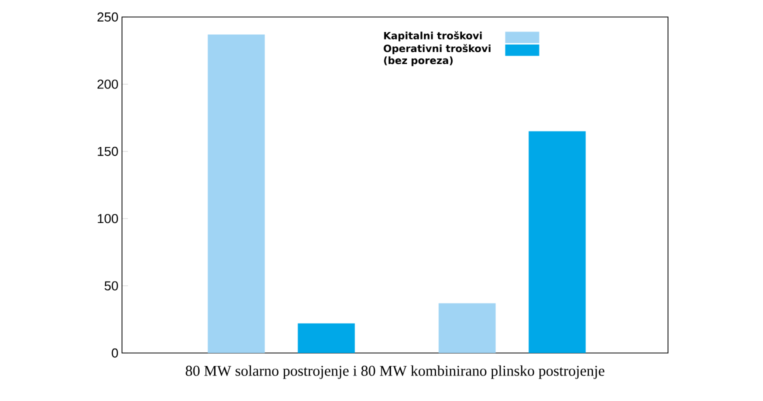 The height and width of the screenshot is (401, 763). What do you see at coordinates (108, 17) in the screenshot?
I see `y-tick-label: 250` at bounding box center [108, 17].